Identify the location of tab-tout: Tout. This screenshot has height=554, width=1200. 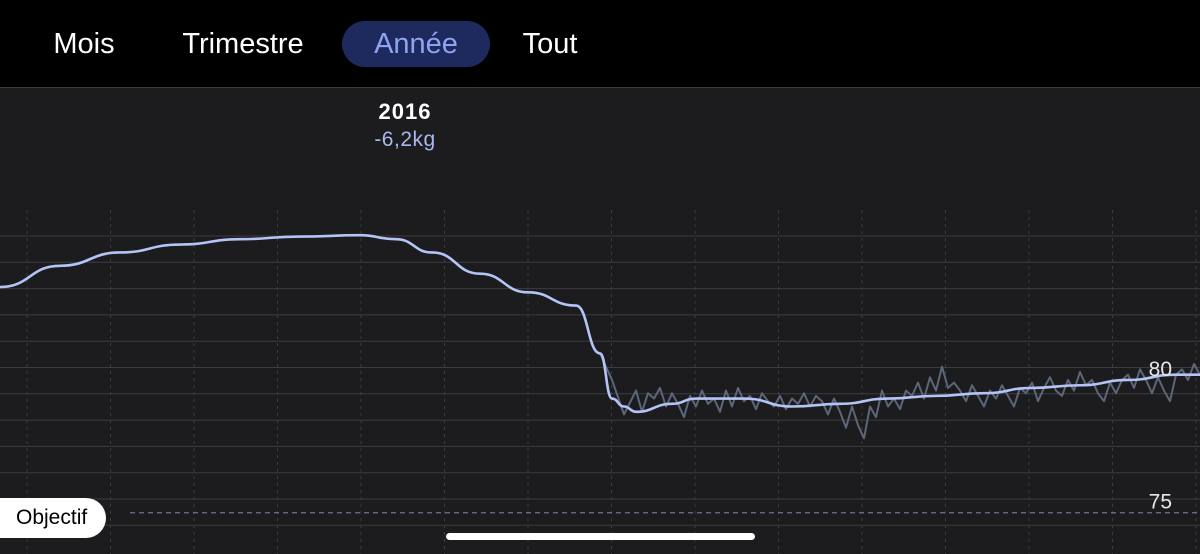
(550, 44).